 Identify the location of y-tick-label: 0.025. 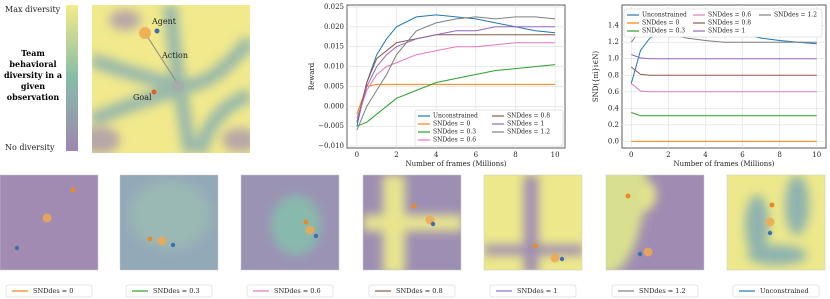
(334, 7).